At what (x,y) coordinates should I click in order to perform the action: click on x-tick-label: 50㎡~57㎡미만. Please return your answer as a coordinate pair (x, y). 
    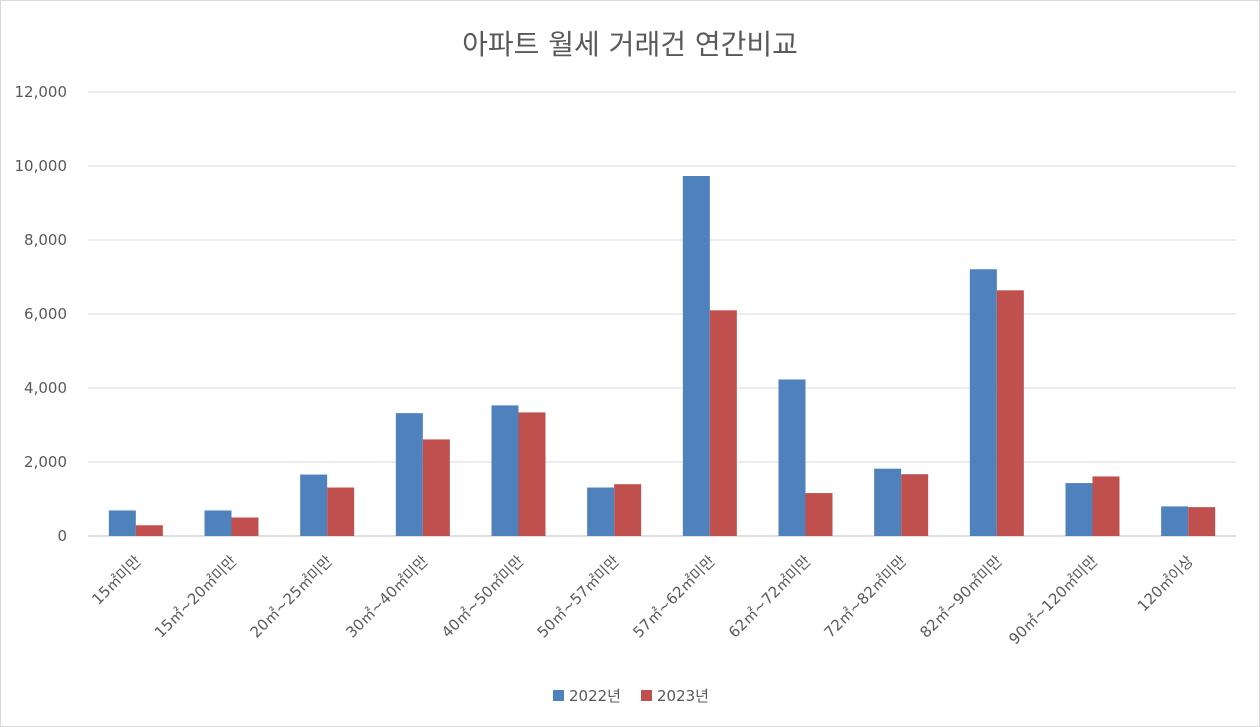
    Looking at the image, I should click on (578, 596).